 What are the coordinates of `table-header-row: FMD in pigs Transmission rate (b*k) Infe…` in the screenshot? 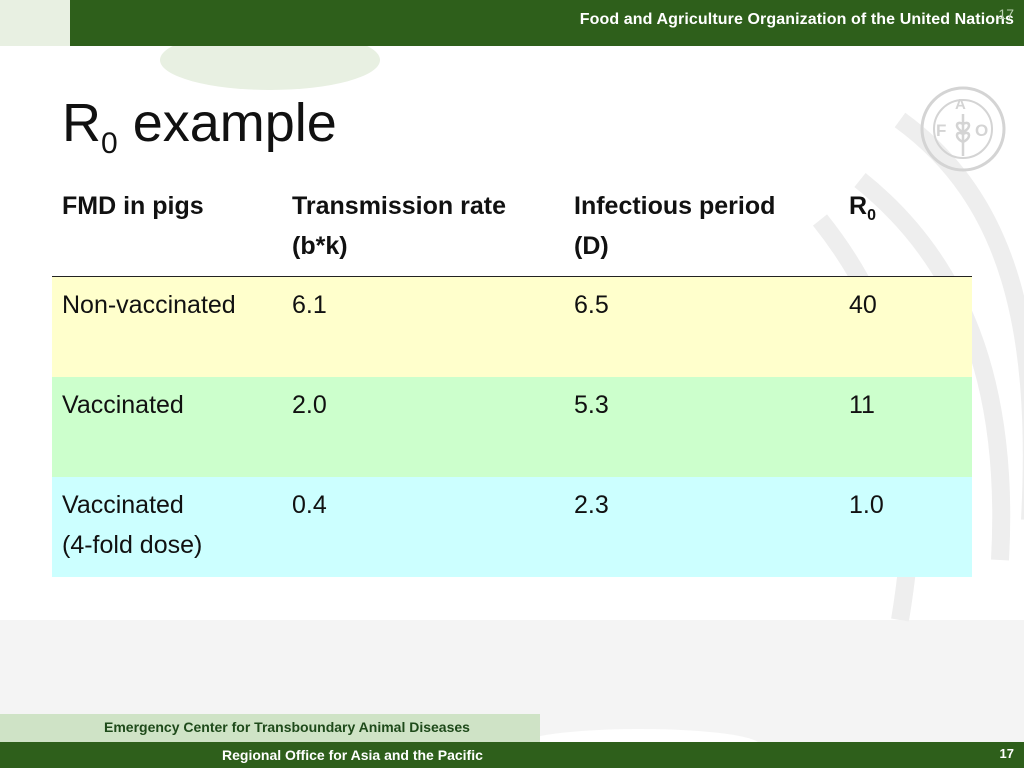 It's located at (512, 229).